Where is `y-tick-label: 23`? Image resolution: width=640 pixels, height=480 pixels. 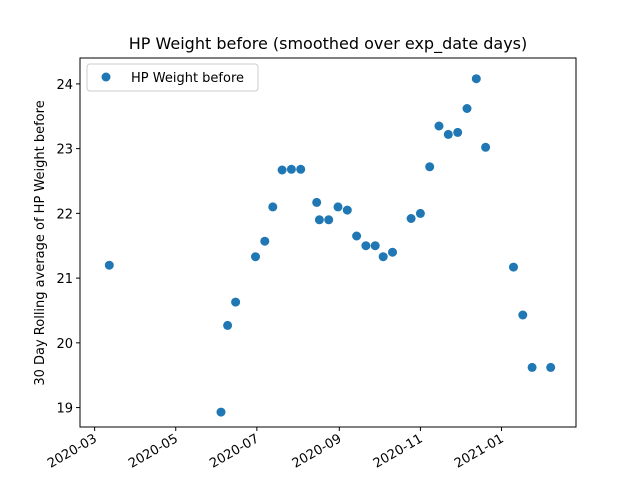
y-tick-label: 23 is located at coordinates (64, 150).